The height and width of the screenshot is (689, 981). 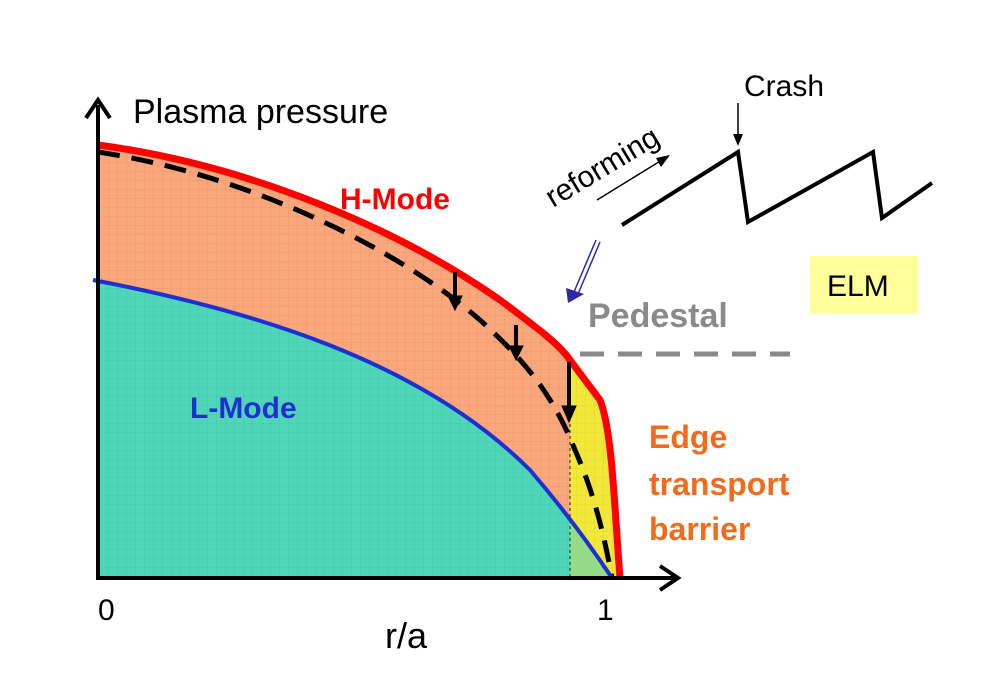 What do you see at coordinates (670, 578) in the screenshot?
I see `x-axis-arrowhead` at bounding box center [670, 578].